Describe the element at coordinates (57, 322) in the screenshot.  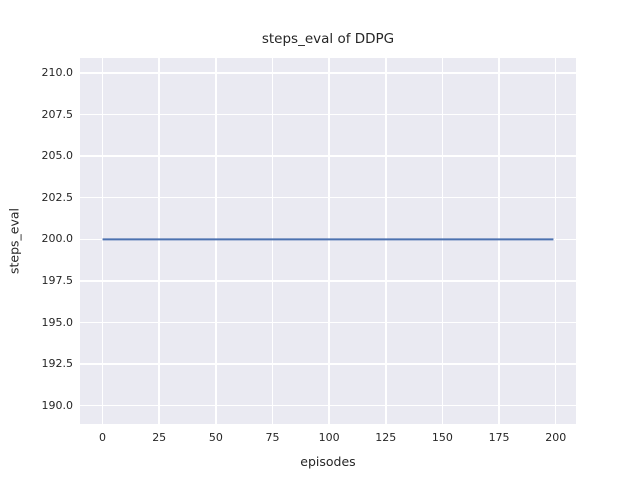
I see `y-tick-label: 195.0` at that location.